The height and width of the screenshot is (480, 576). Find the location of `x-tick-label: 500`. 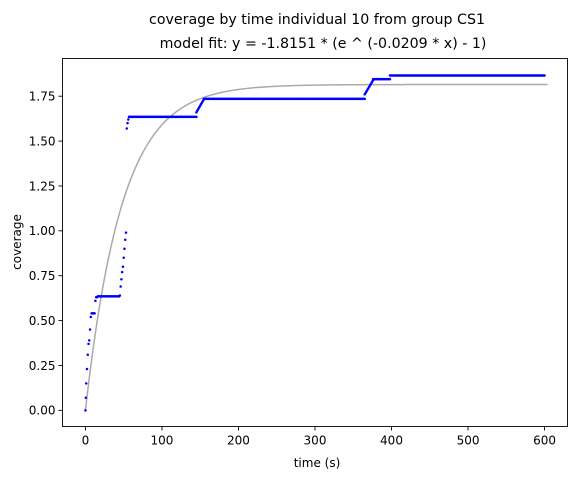

x-tick-label: 500 is located at coordinates (468, 441).